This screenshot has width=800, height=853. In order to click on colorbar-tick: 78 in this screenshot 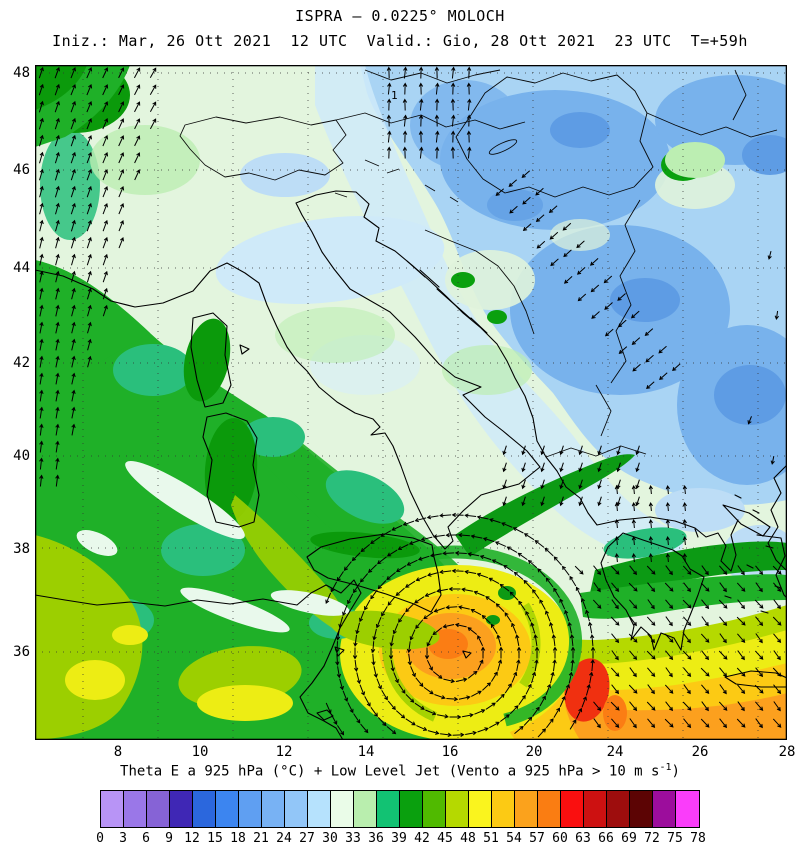, I will do `click(698, 838)`.